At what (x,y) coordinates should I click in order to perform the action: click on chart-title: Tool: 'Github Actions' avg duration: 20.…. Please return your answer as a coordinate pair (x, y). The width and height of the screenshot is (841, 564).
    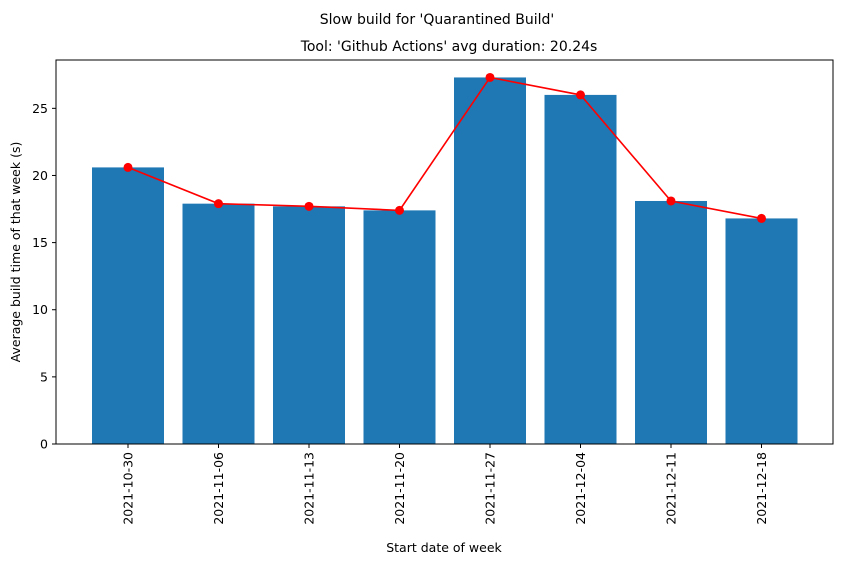
    Looking at the image, I should click on (449, 47).